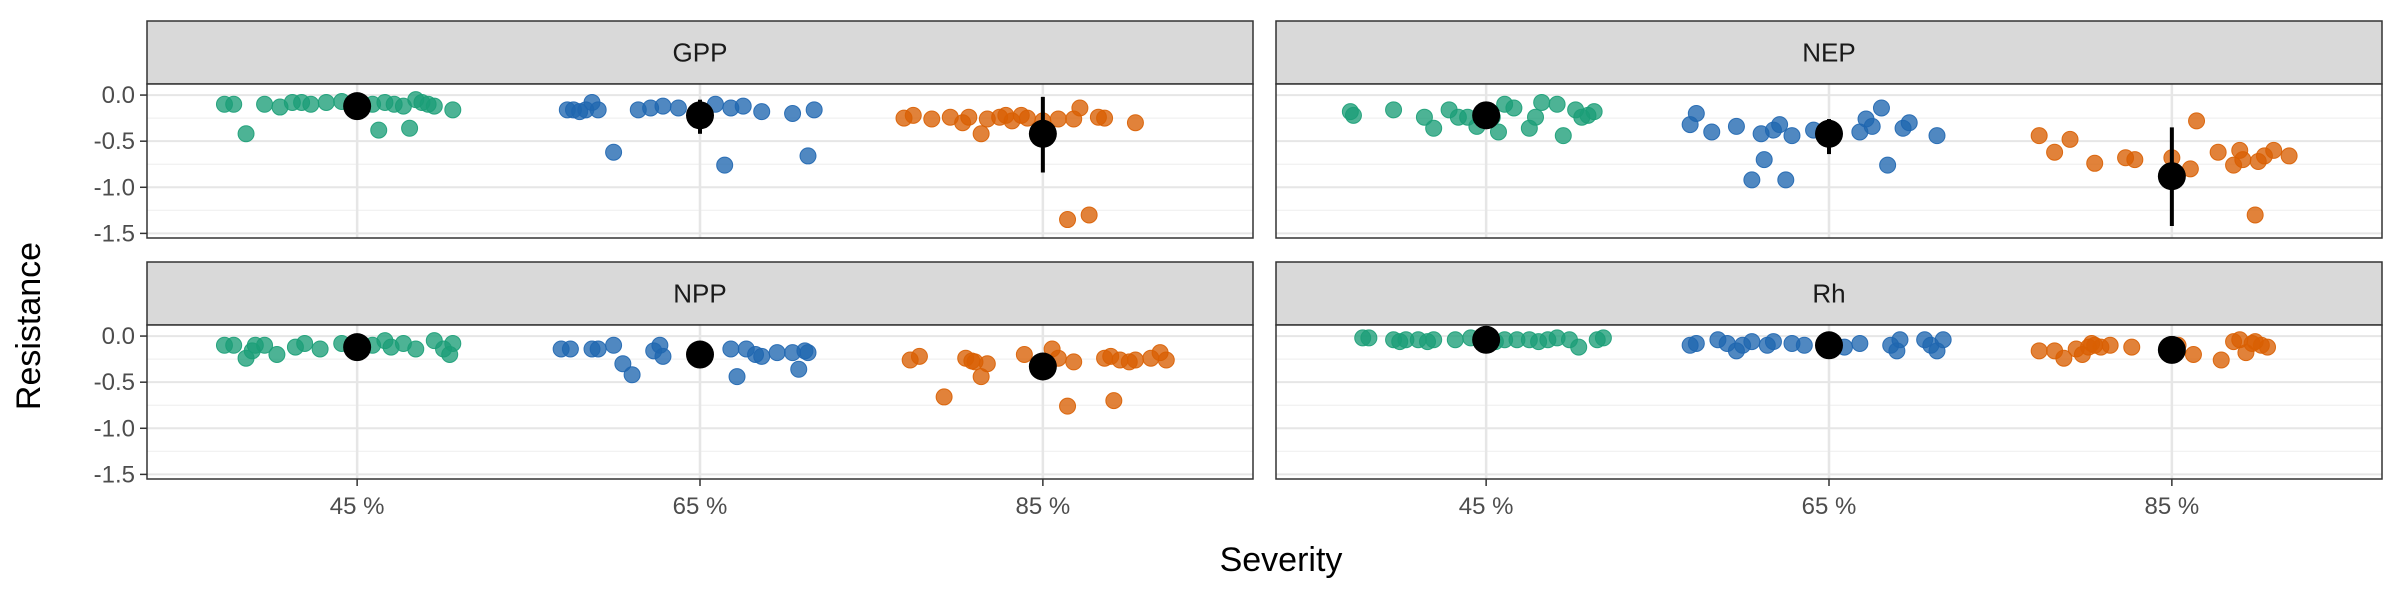 The image size is (2400, 600). I want to click on x-tick-label: 45 %, so click(357, 506).